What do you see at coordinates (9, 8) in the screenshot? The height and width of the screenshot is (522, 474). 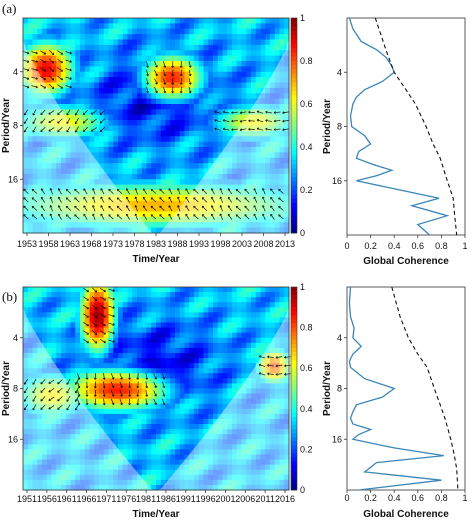 I see `panel-label: (a)` at bounding box center [9, 8].